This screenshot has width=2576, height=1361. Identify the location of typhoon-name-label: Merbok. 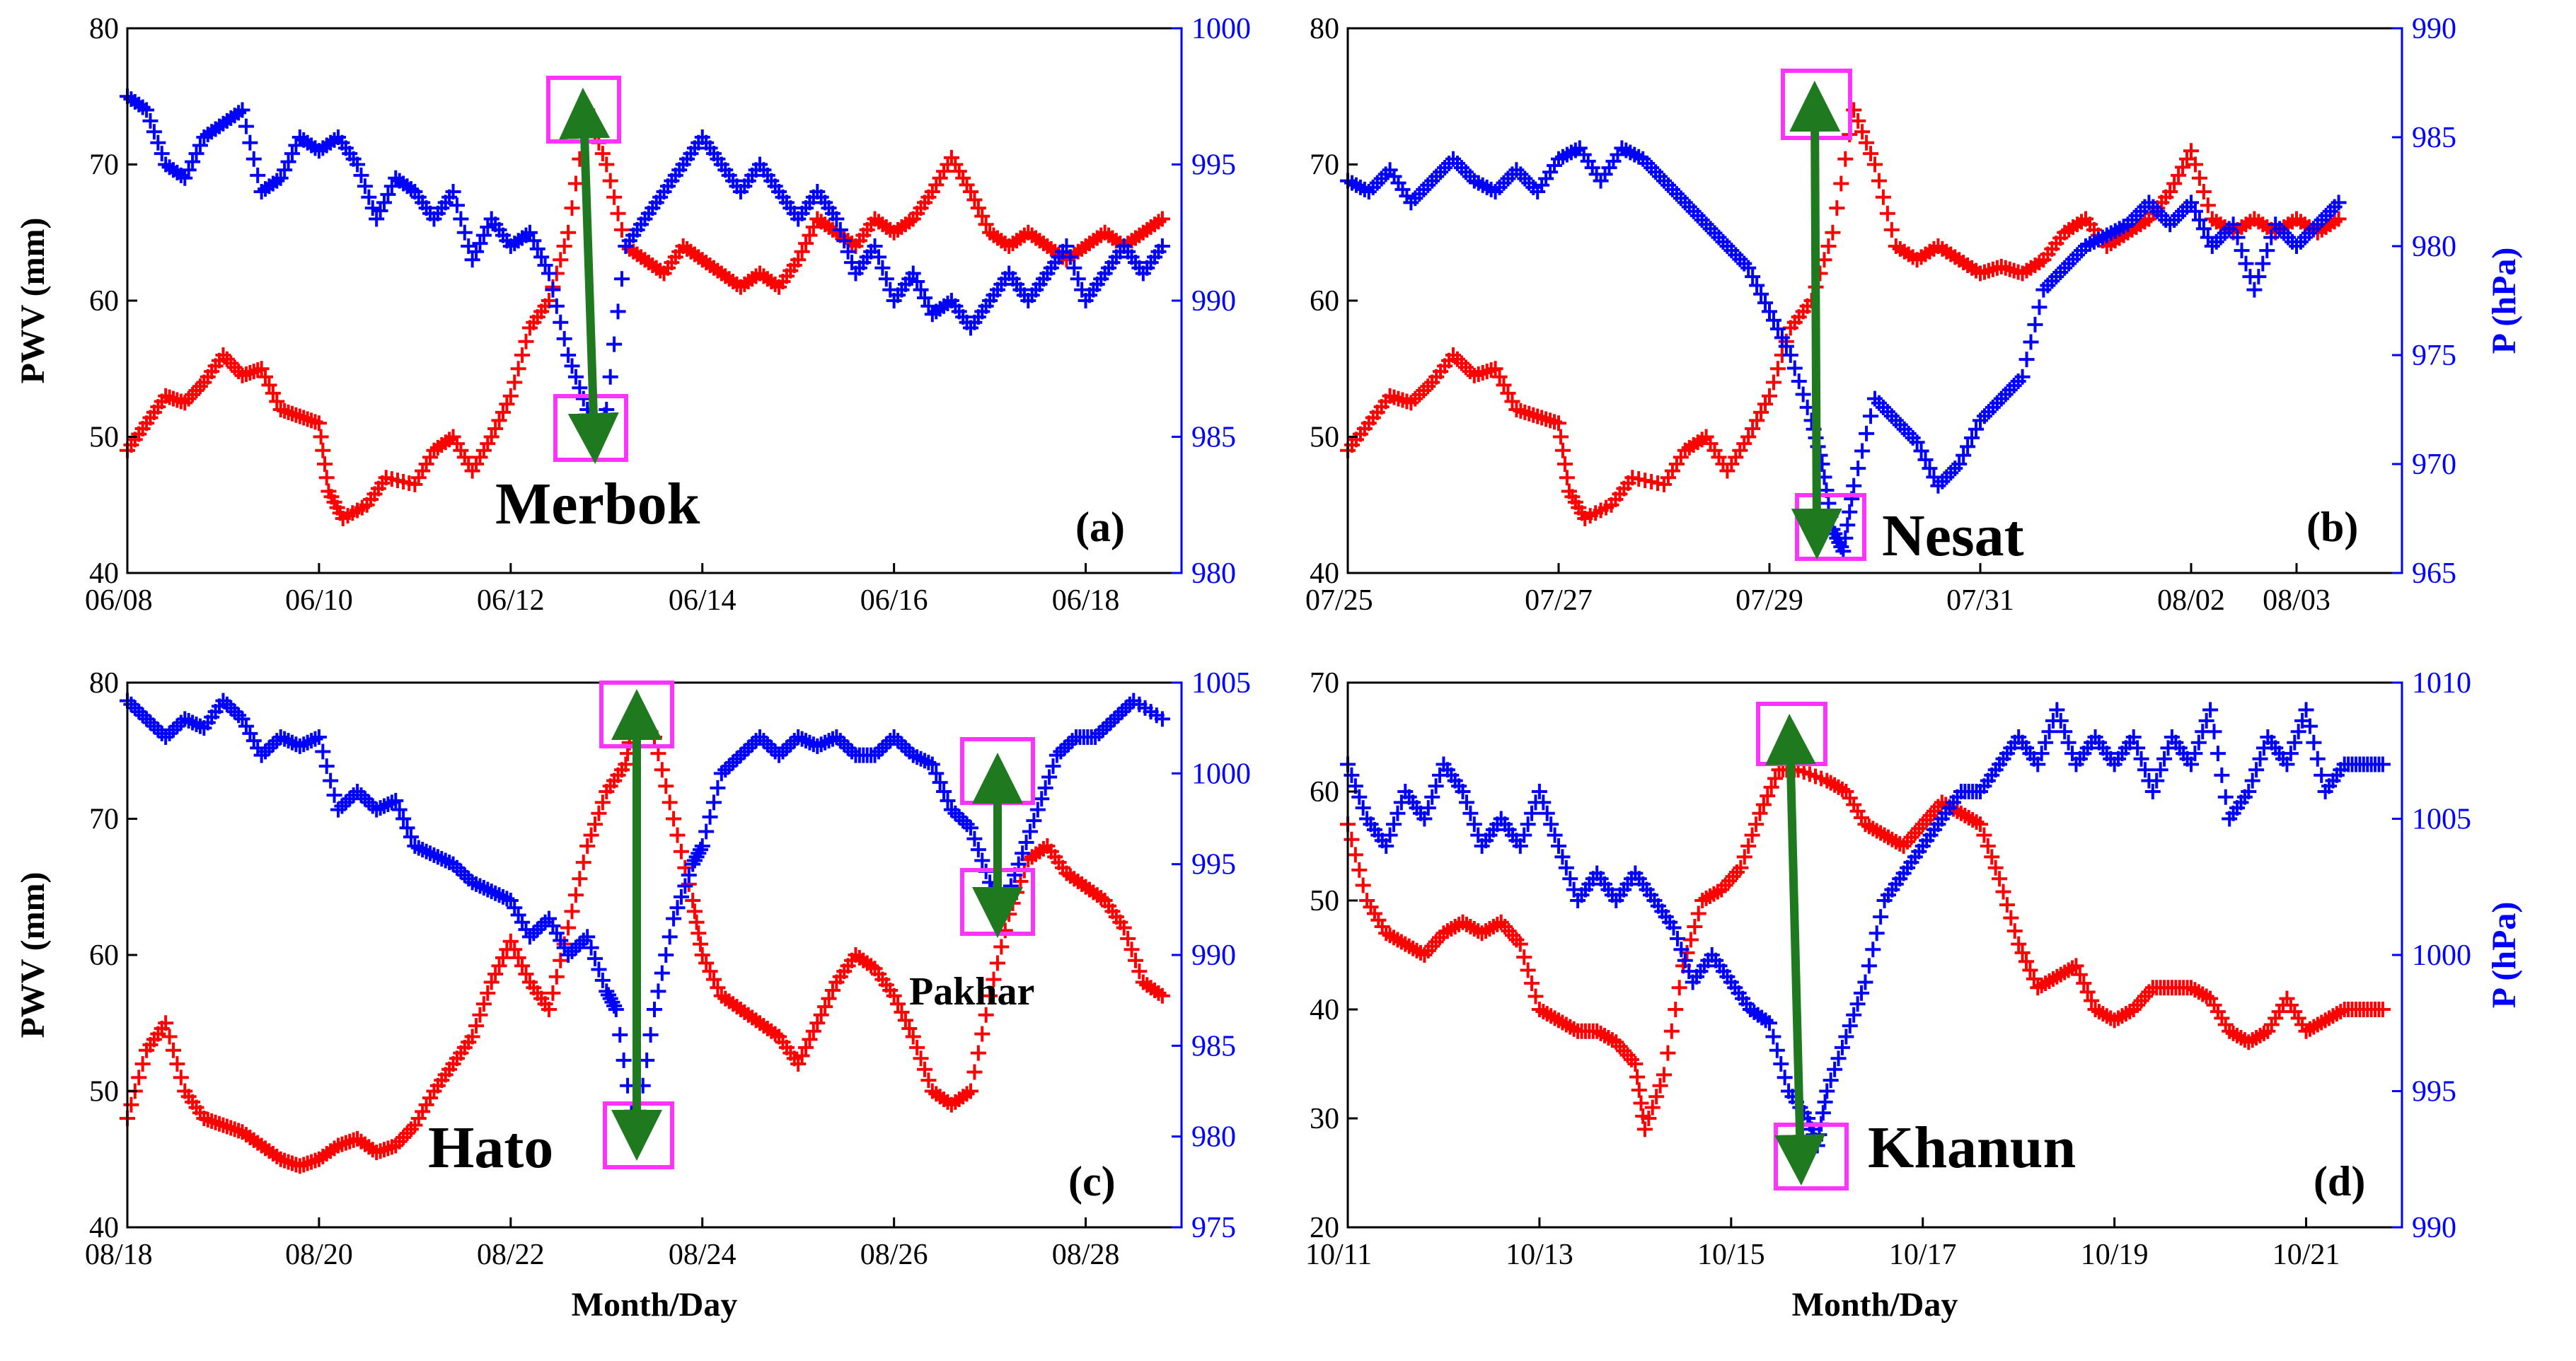
(597, 504).